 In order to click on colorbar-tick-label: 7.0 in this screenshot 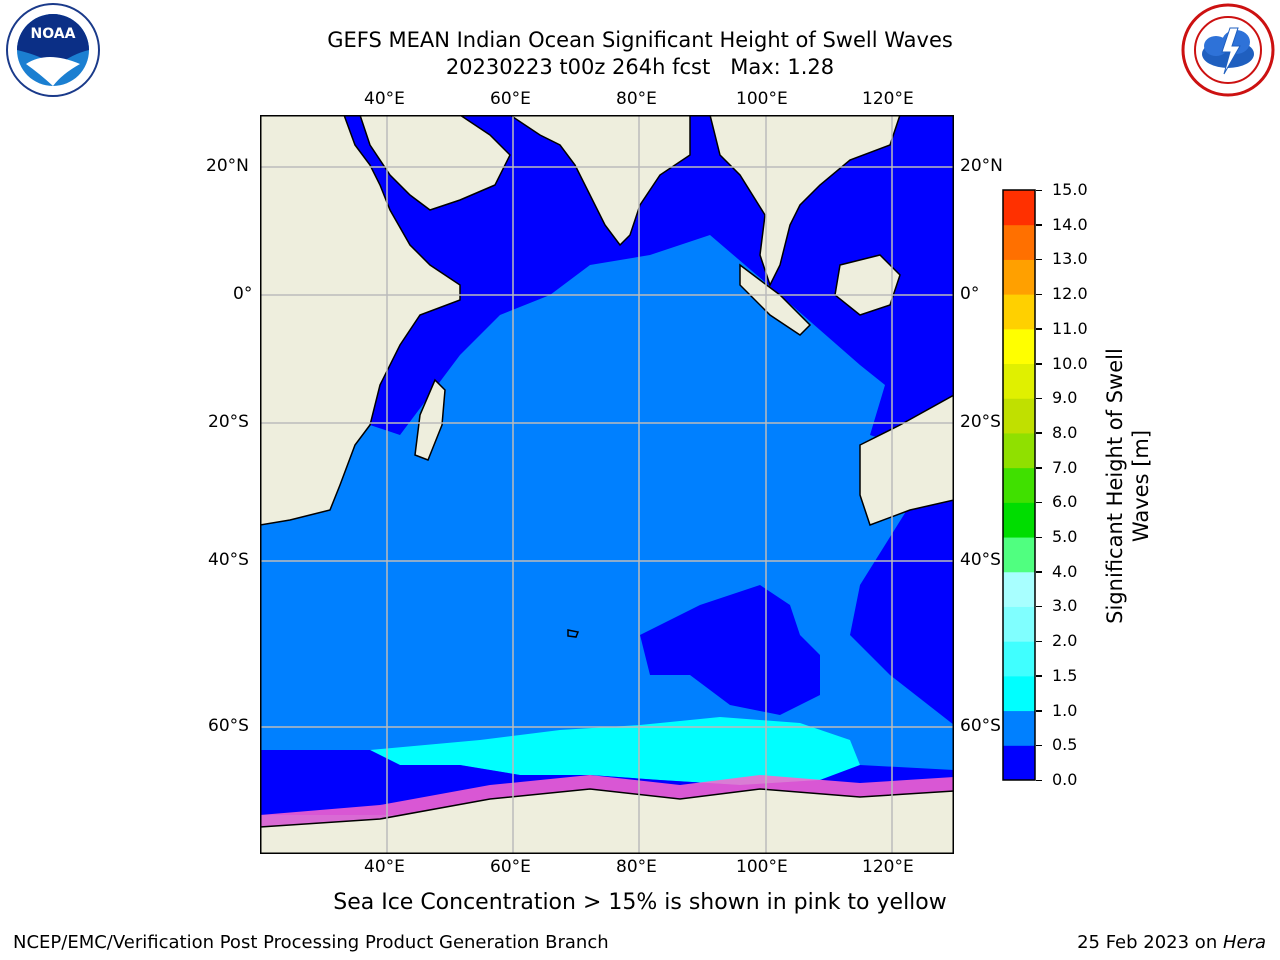, I will do `click(1065, 467)`.